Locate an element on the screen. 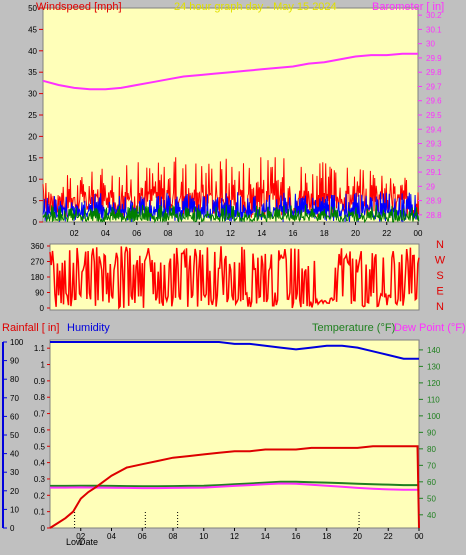 The width and height of the screenshot is (466, 555). humidity-line is located at coordinates (234, 350).